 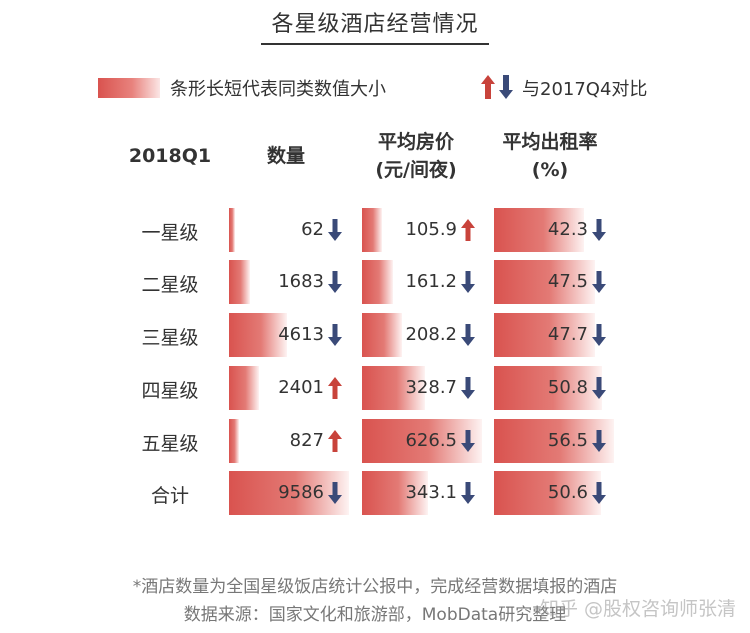 What do you see at coordinates (312, 229) in the screenshot?
I see `count-value: 62` at bounding box center [312, 229].